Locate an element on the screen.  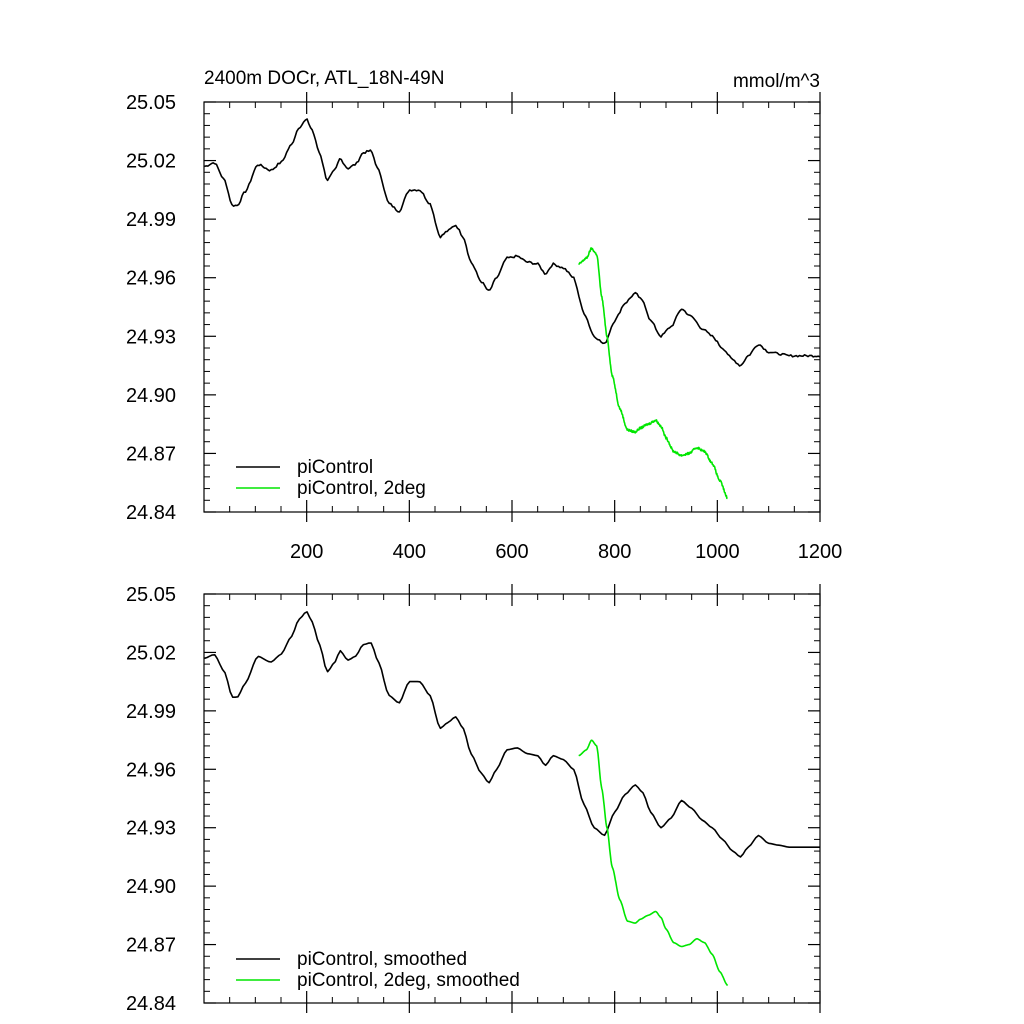
x-tick-label: 600 is located at coordinates (511, 552).